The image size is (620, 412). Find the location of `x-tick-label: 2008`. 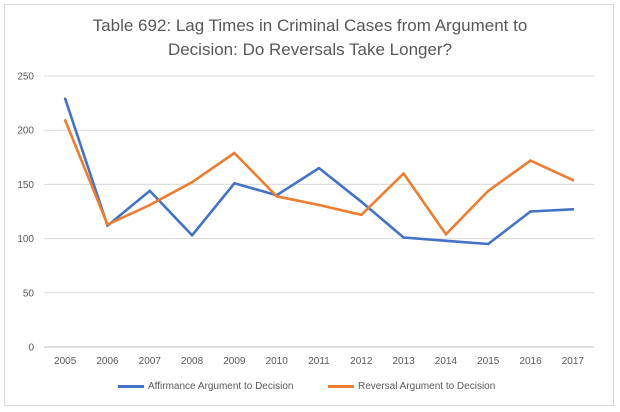

x-tick-label: 2008 is located at coordinates (192, 361).